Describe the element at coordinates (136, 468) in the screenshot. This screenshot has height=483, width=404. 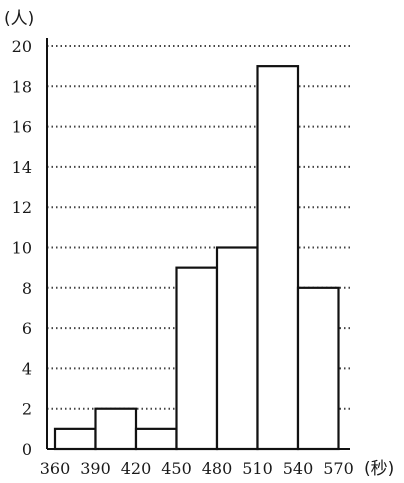
I see `x-tick-label: 420` at that location.